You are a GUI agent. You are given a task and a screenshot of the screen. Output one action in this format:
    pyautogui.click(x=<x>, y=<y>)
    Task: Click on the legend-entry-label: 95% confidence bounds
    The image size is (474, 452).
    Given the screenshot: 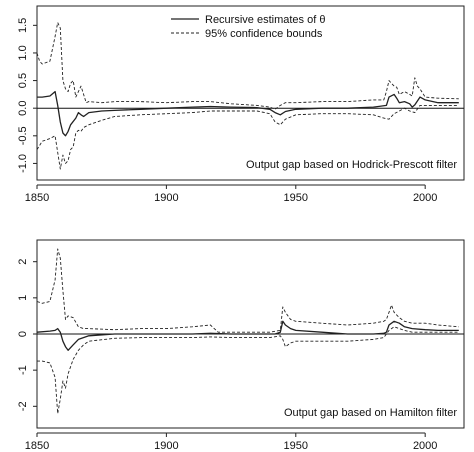 What is the action you would take?
    pyautogui.click(x=264, y=34)
    